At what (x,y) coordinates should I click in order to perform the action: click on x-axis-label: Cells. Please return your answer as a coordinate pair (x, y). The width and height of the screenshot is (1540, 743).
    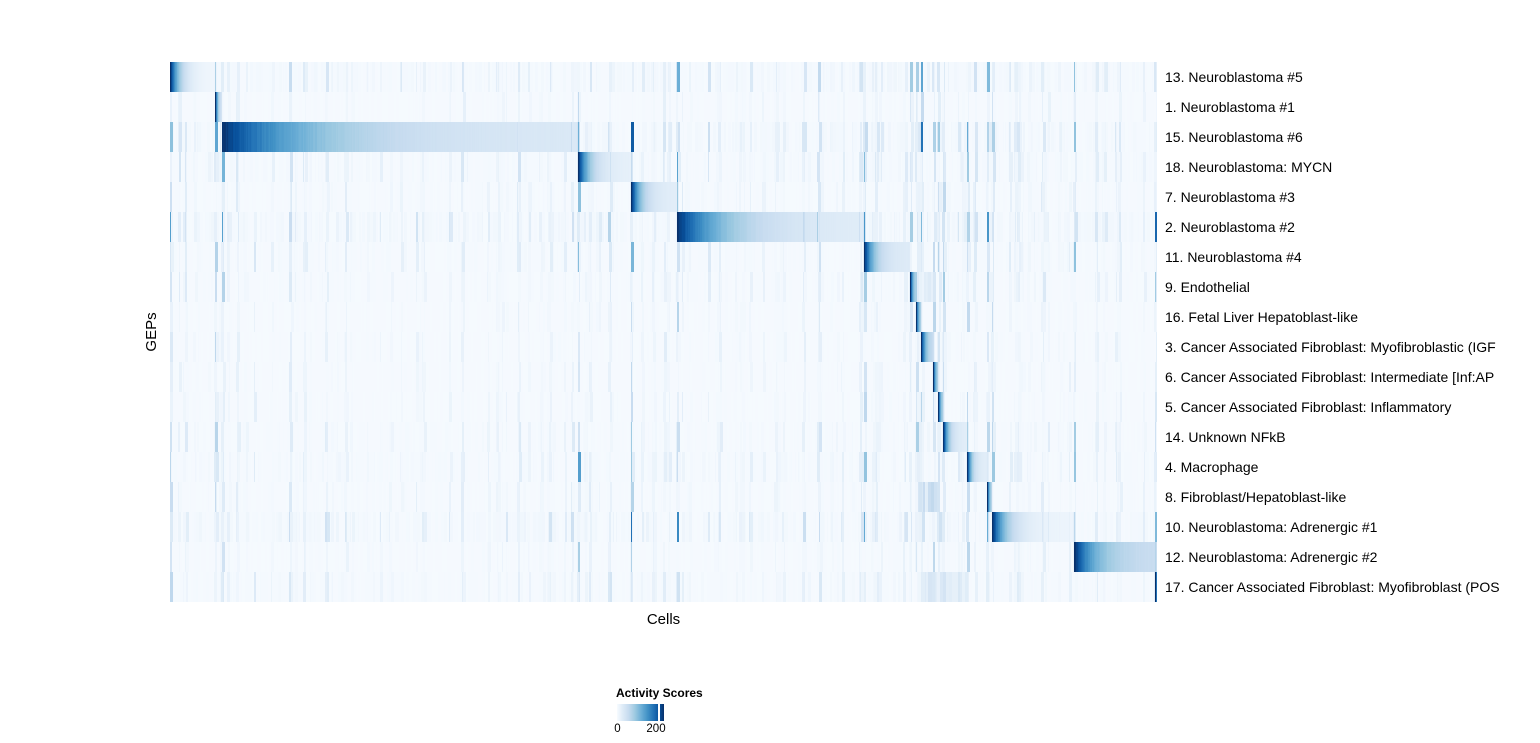
    Looking at the image, I should click on (663, 619).